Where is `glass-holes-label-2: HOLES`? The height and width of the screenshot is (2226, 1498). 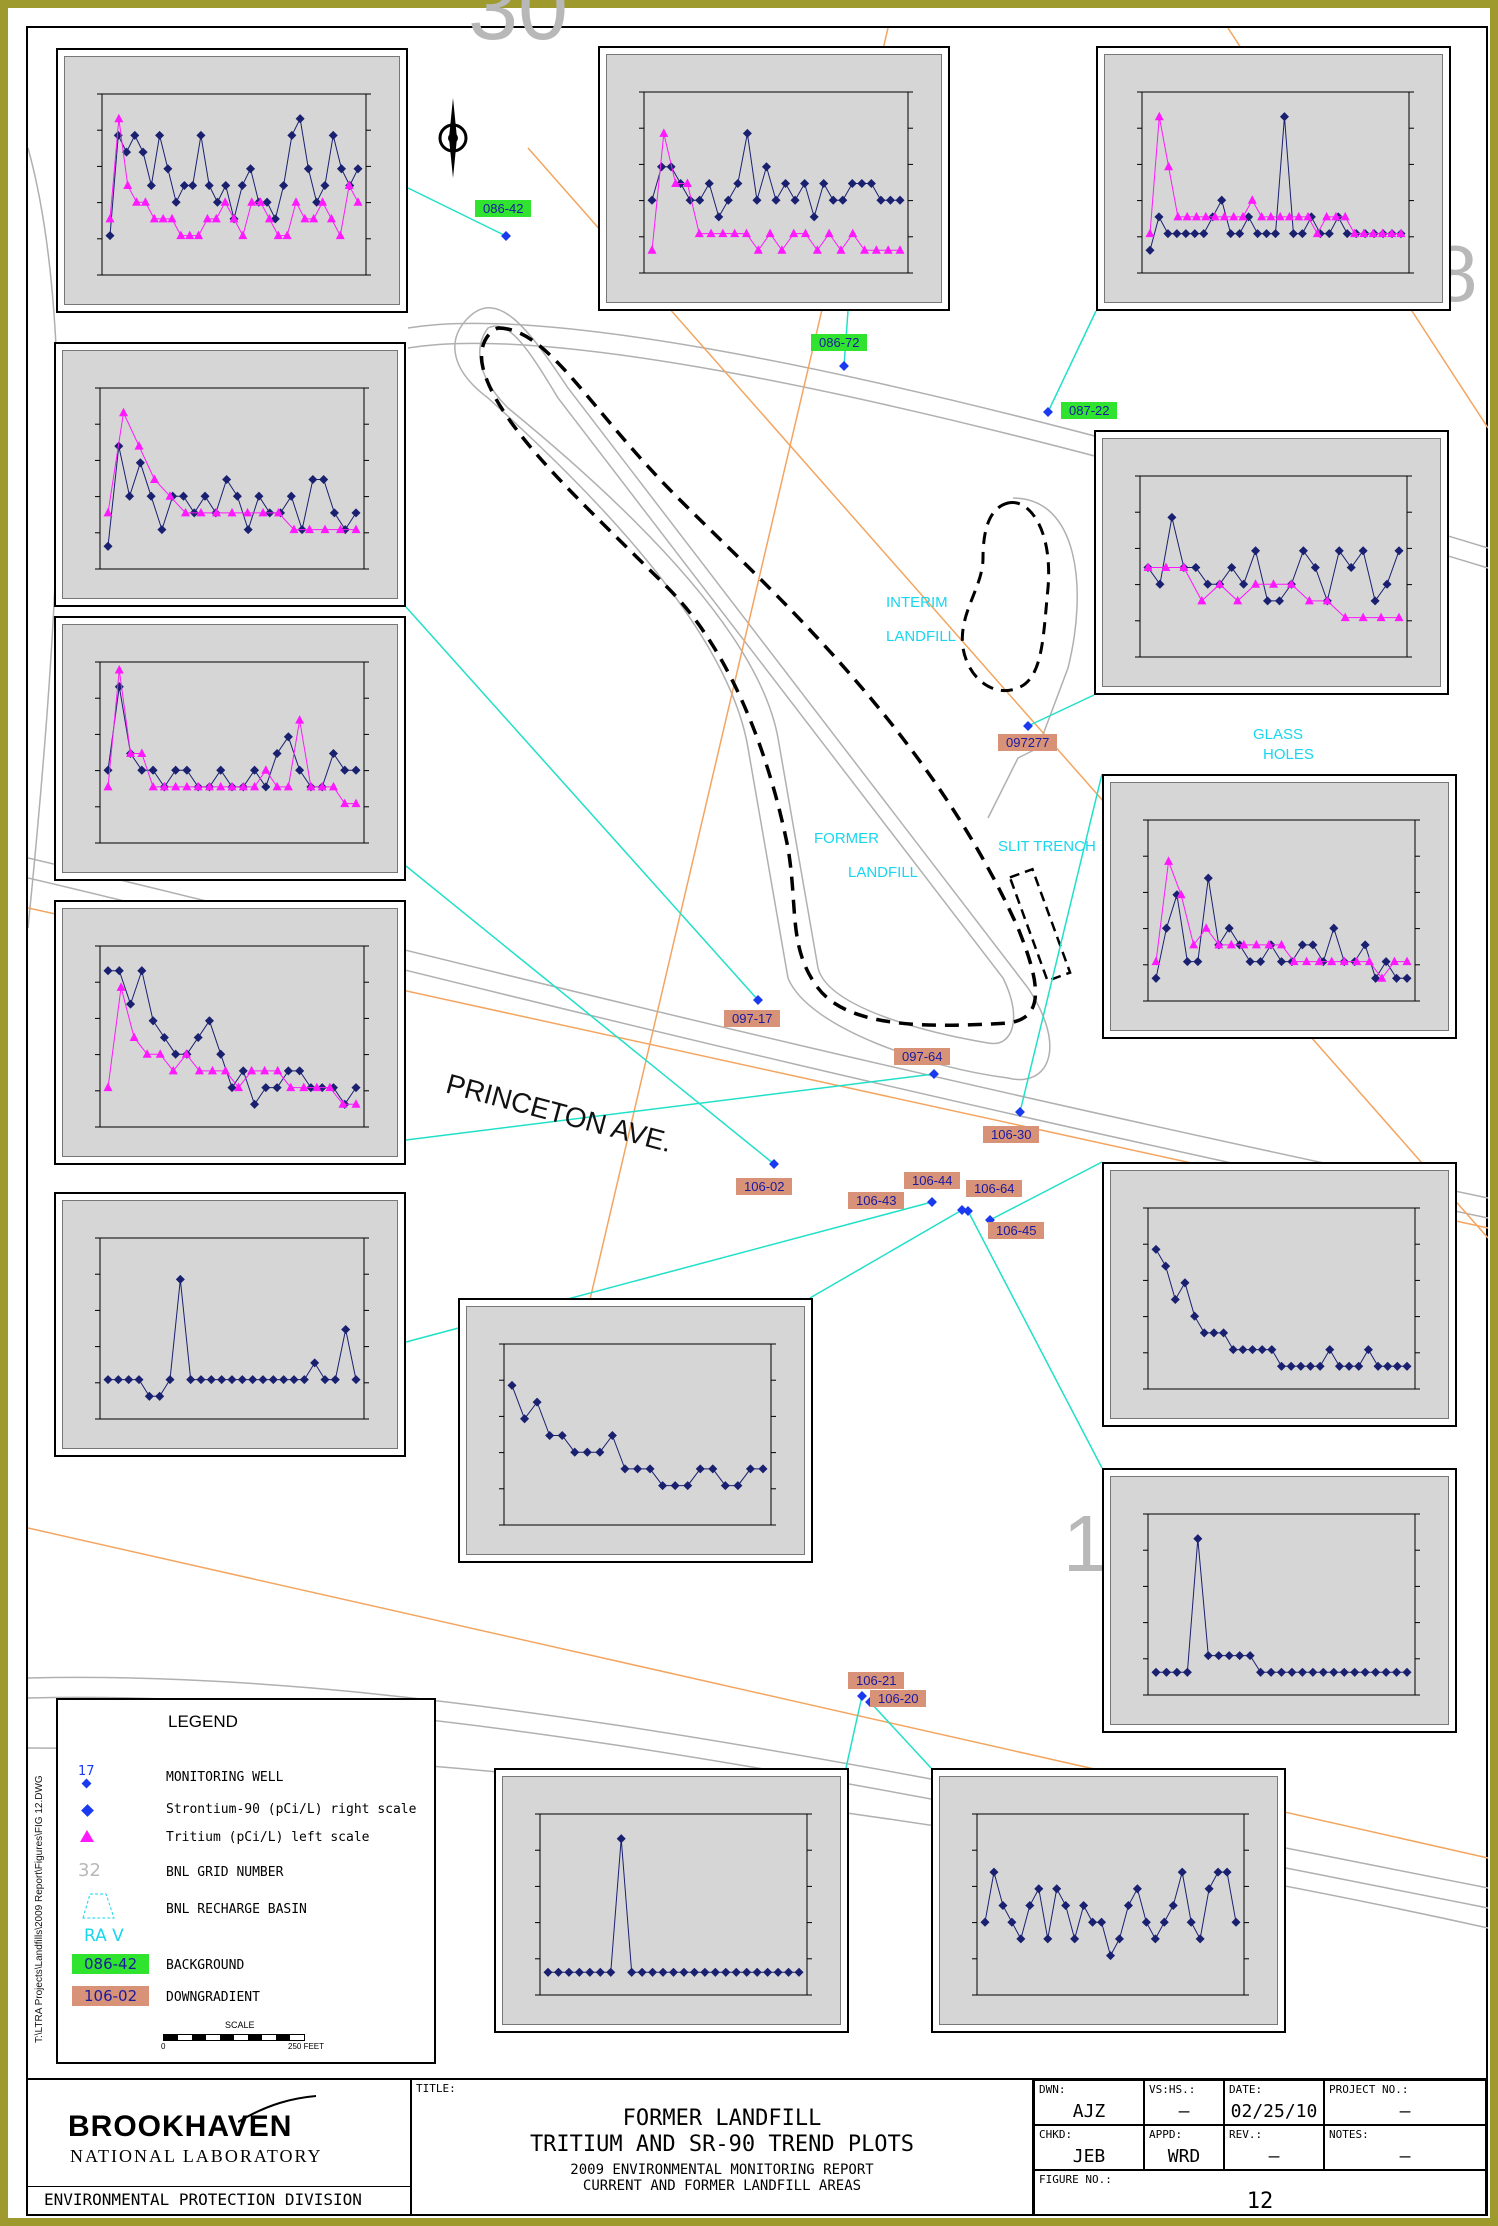
glass-holes-label-2: HOLES is located at coordinates (1288, 754).